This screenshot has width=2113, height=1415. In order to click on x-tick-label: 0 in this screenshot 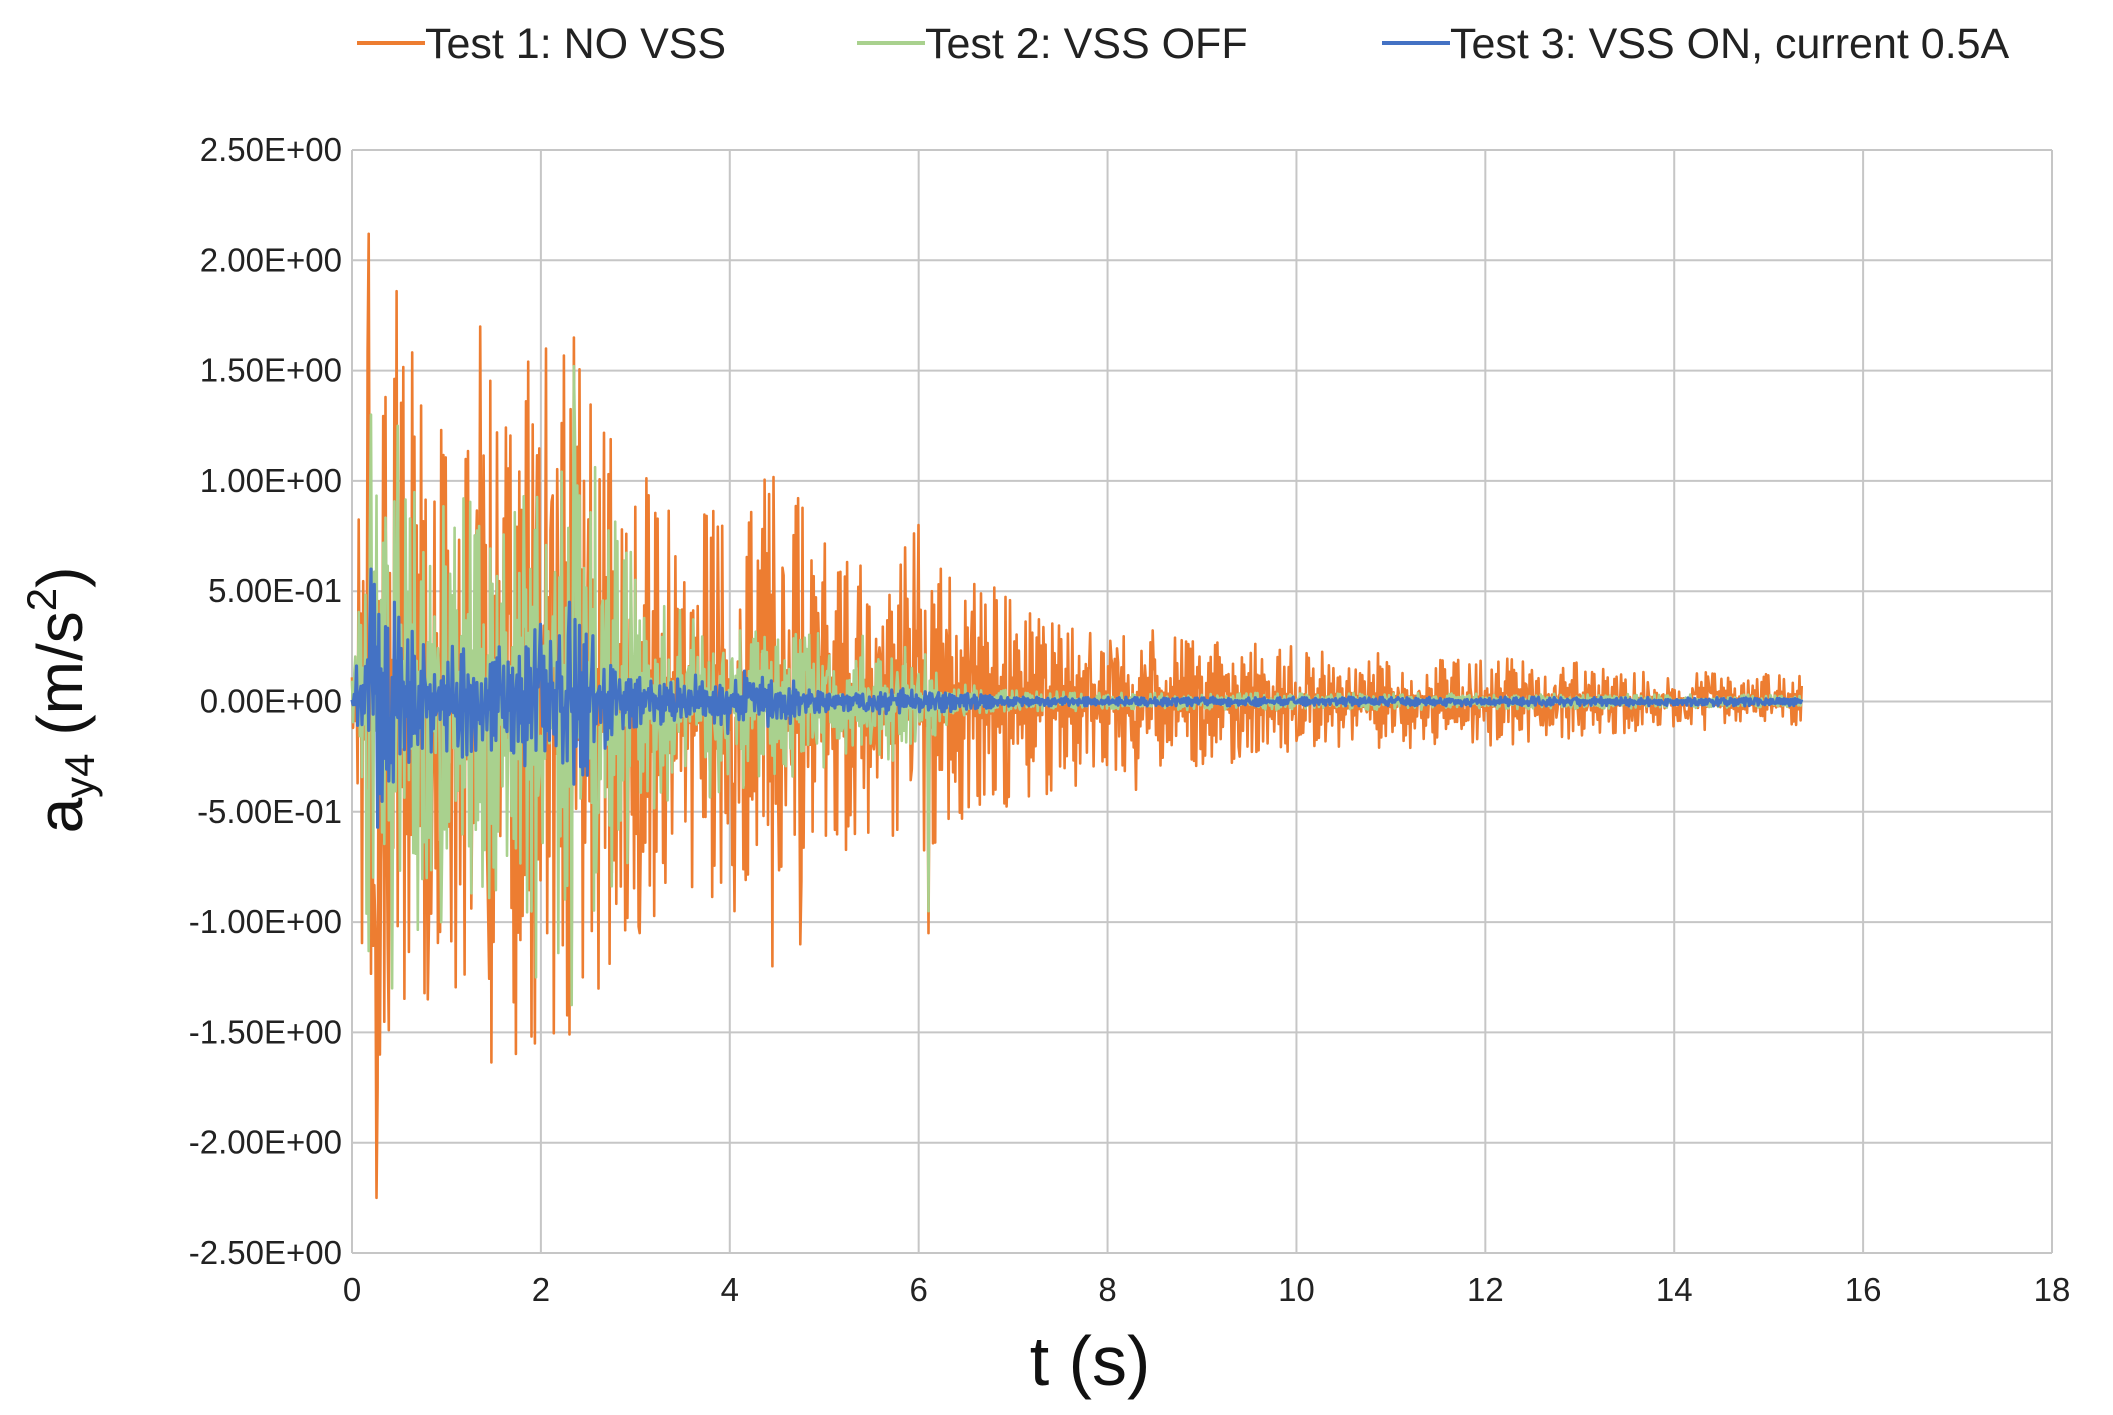, I will do `click(352, 1289)`.